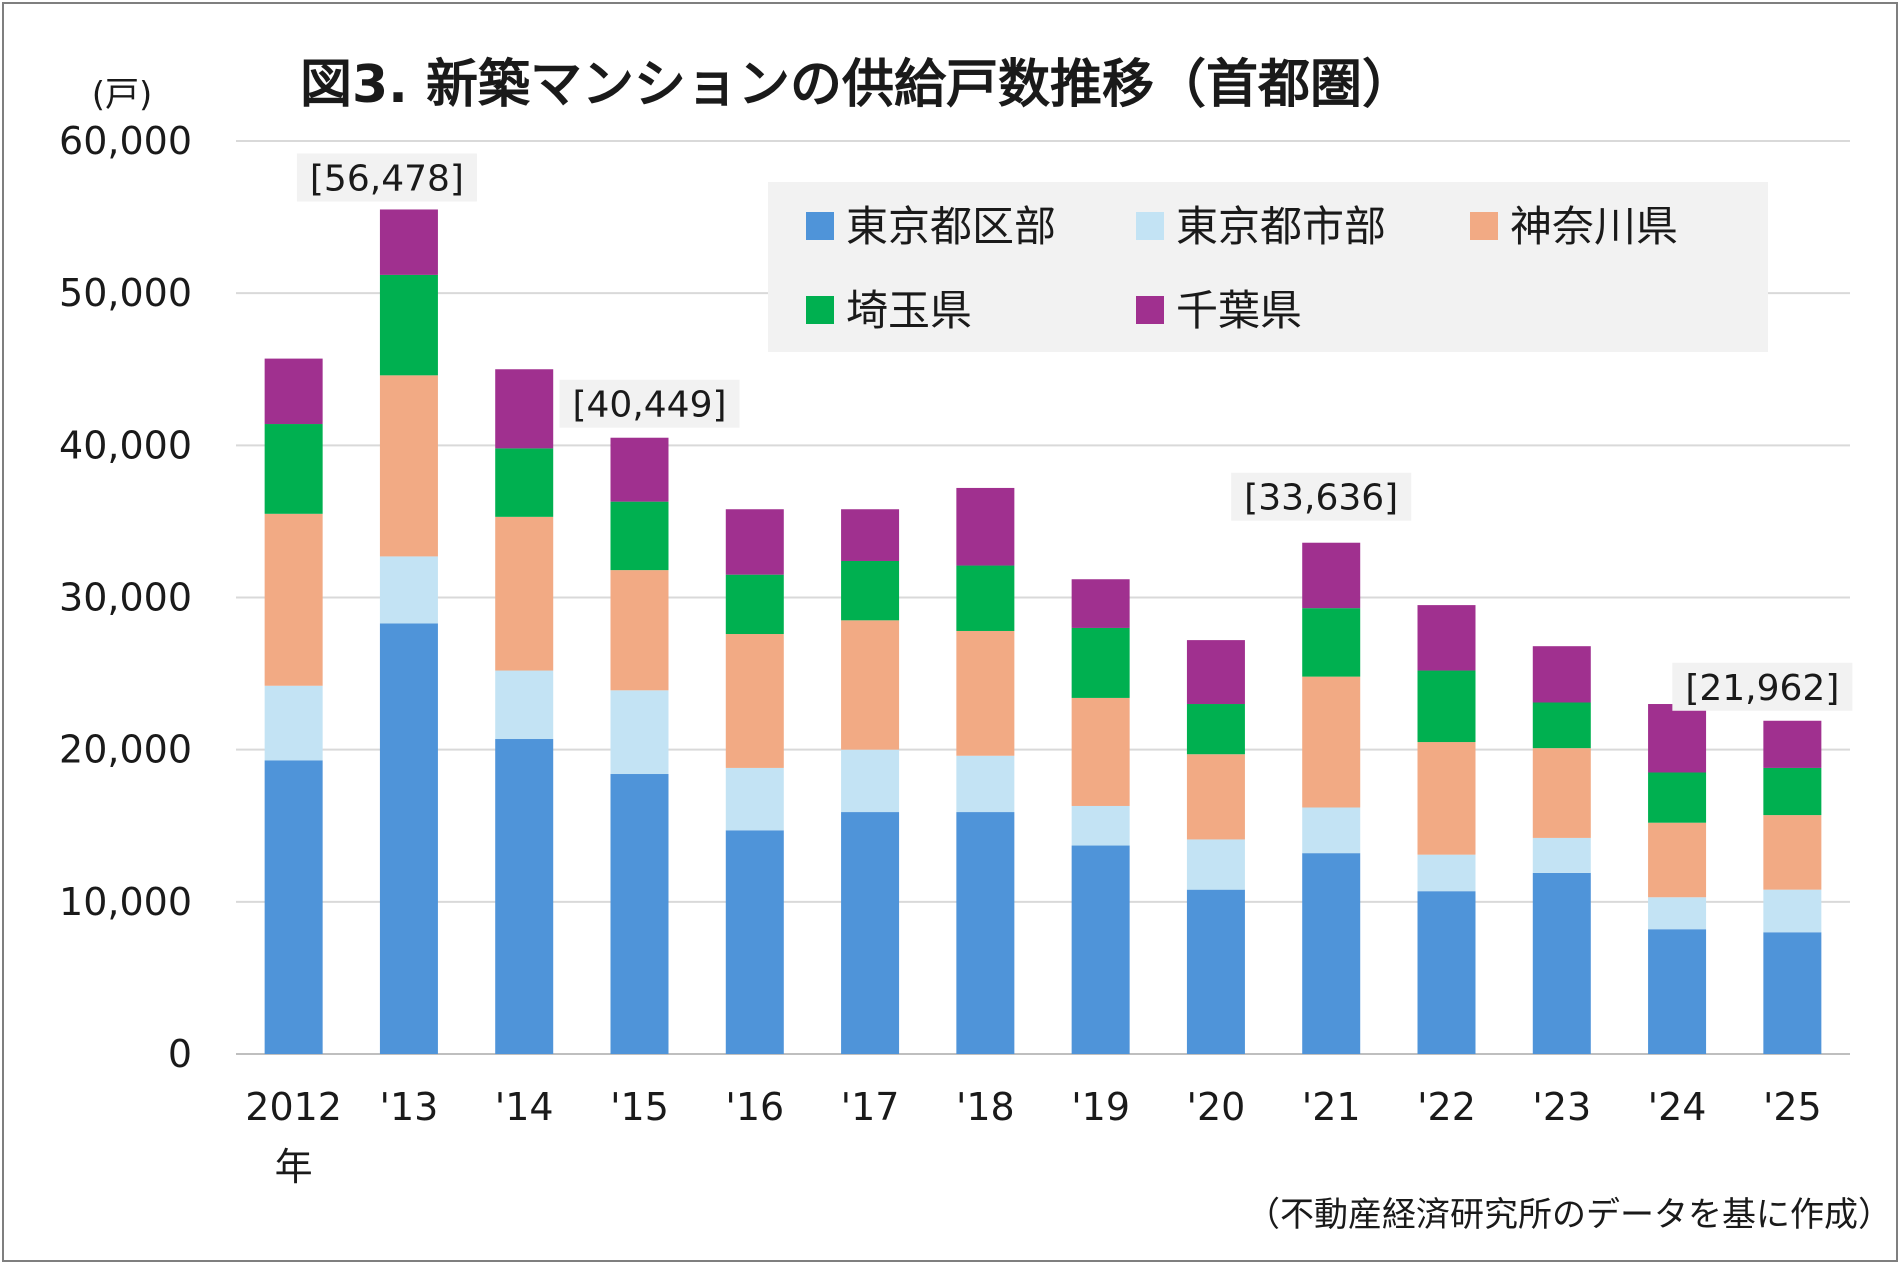 Image resolution: width=1904 pixels, height=1268 pixels. What do you see at coordinates (294, 1167) in the screenshot?
I see `x-axis-year-suffix: 年` at bounding box center [294, 1167].